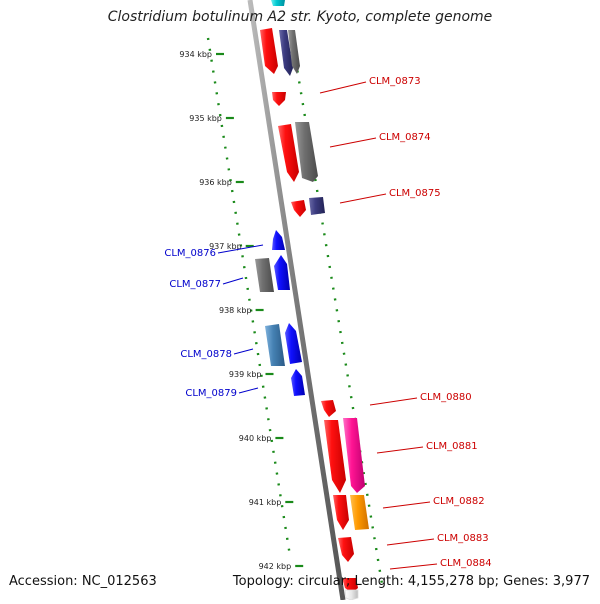 The width and height of the screenshot is (600, 604). I want to click on gene-label-clm-0878: CLM_0878, so click(206, 354).